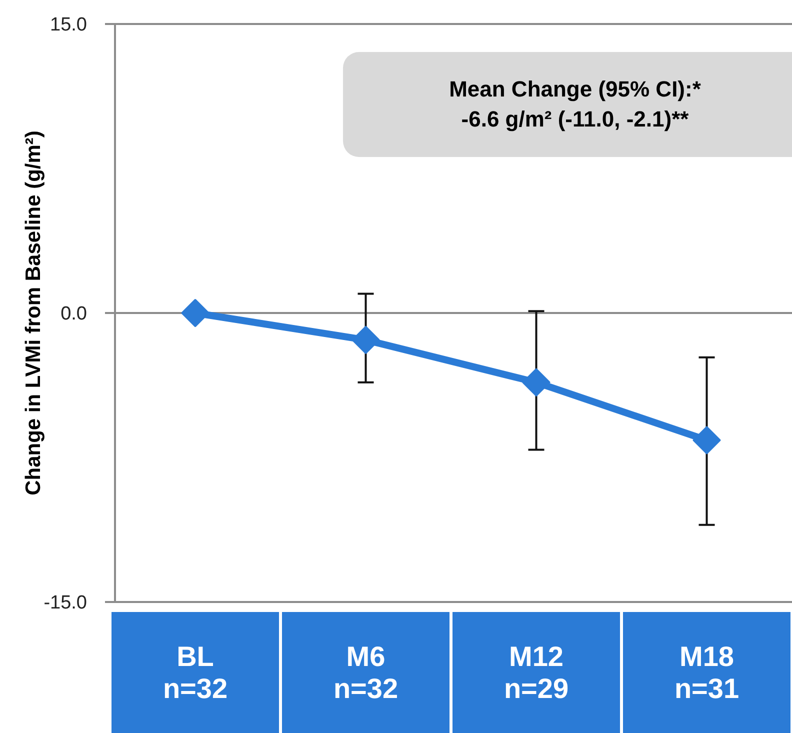 Image resolution: width=792 pixels, height=733 pixels. What do you see at coordinates (536, 672) in the screenshot?
I see `x-tick-label: M12 n=29` at bounding box center [536, 672].